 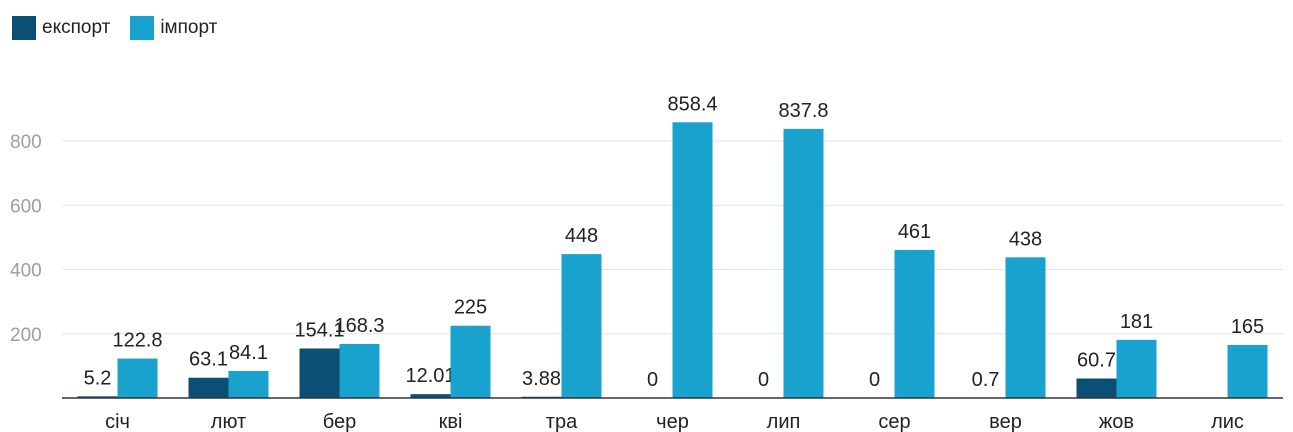 What do you see at coordinates (117, 421) in the screenshot?
I see `x-tick-label-0: січ` at bounding box center [117, 421].